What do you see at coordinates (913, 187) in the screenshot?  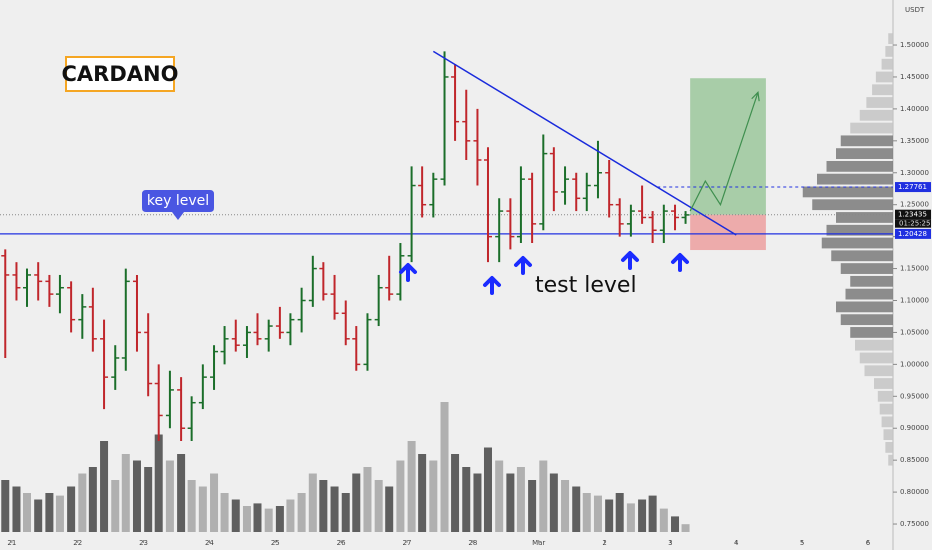 I see `resistance-tag-box` at bounding box center [913, 187].